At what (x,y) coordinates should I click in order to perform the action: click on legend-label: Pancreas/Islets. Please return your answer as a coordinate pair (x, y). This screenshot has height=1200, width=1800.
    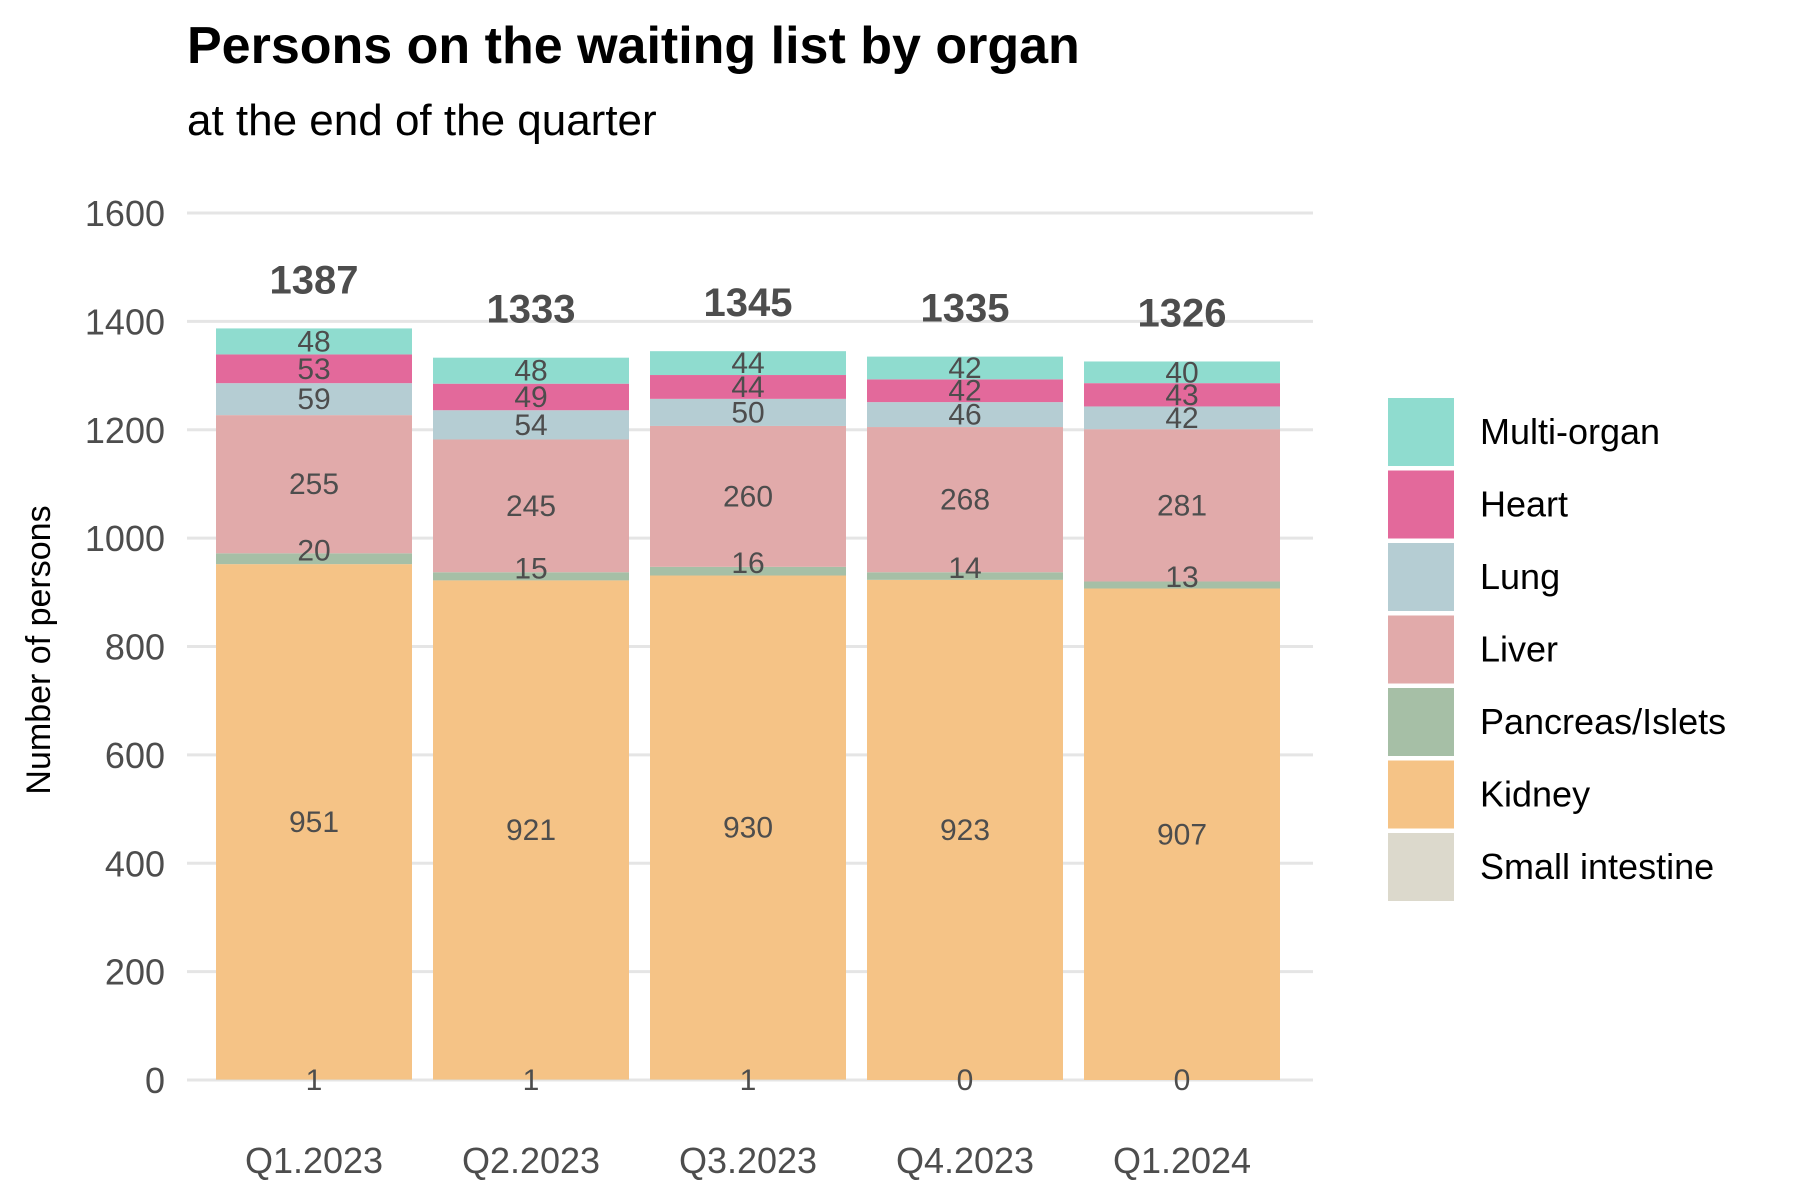
    Looking at the image, I should click on (1603, 721).